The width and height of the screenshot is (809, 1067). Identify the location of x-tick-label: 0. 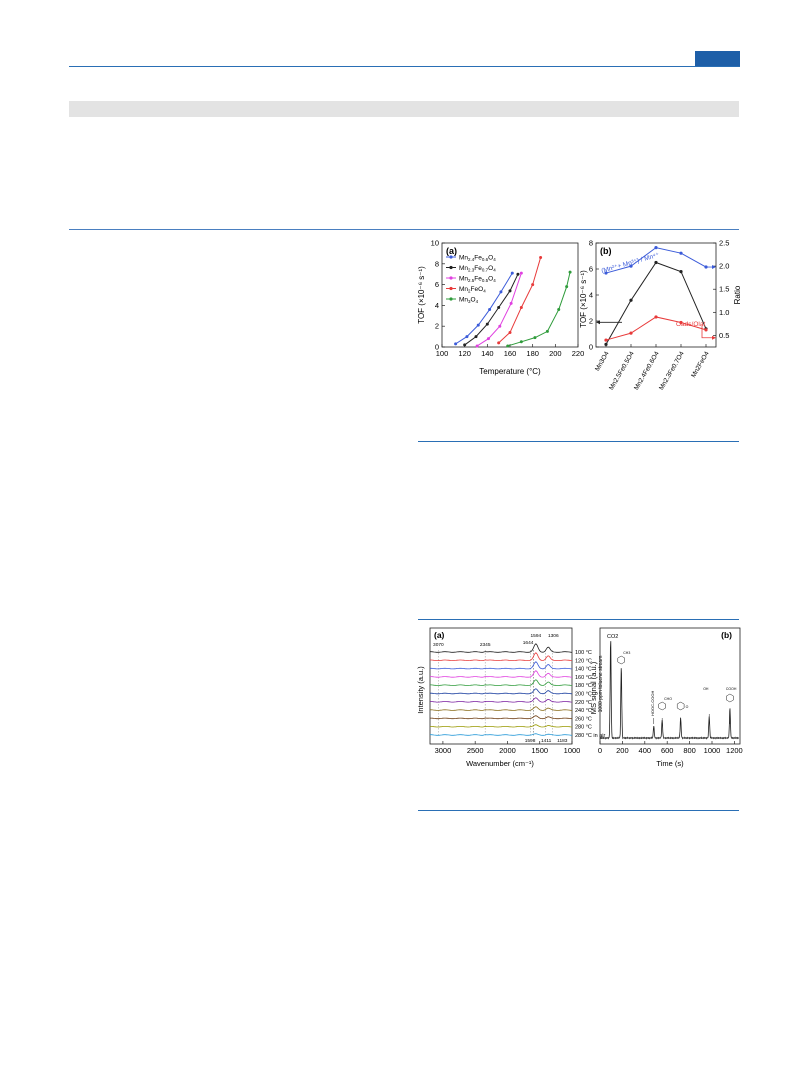
(600, 750).